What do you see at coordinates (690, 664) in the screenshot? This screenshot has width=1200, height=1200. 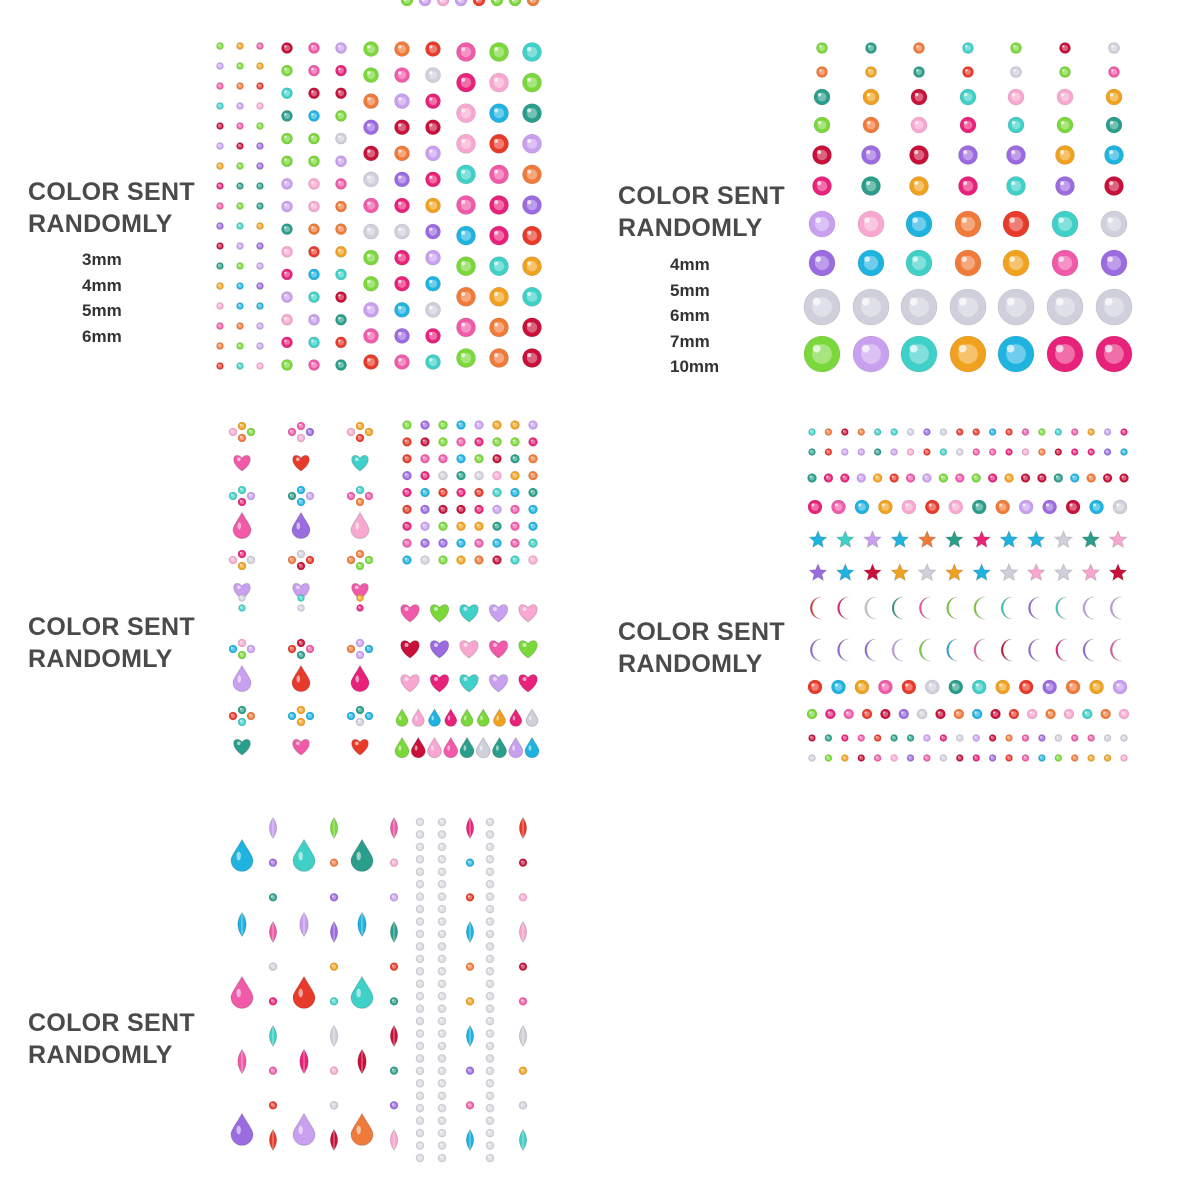 I see `label-line: RANDOMLY` at bounding box center [690, 664].